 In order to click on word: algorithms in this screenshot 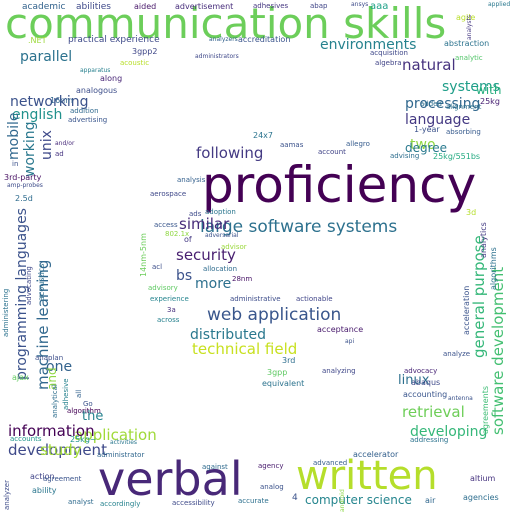, I will do `click(493, 268)`.